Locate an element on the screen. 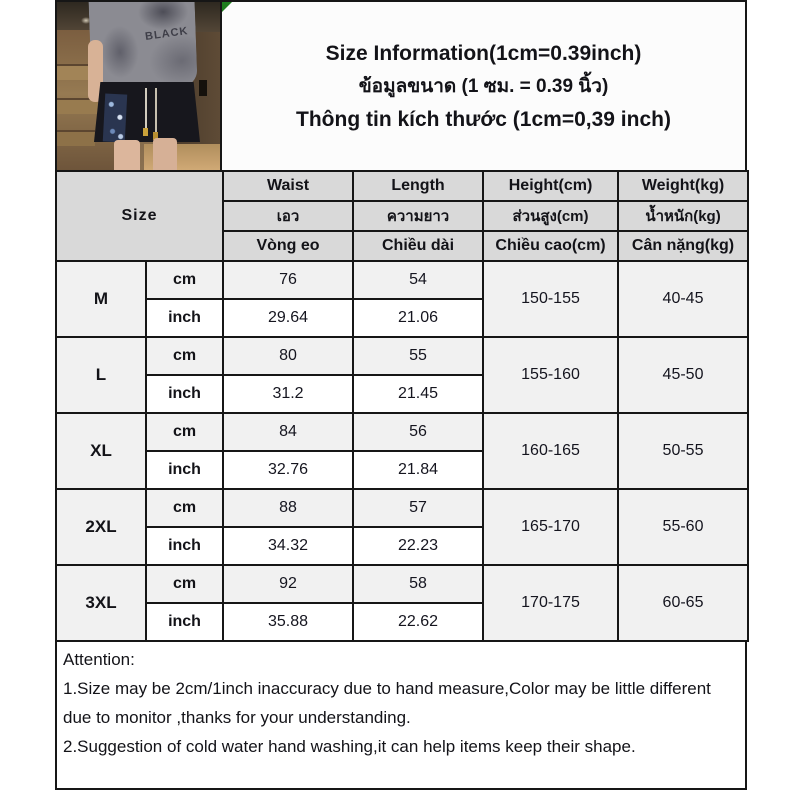  length-cm-value: 56 is located at coordinates (418, 432).